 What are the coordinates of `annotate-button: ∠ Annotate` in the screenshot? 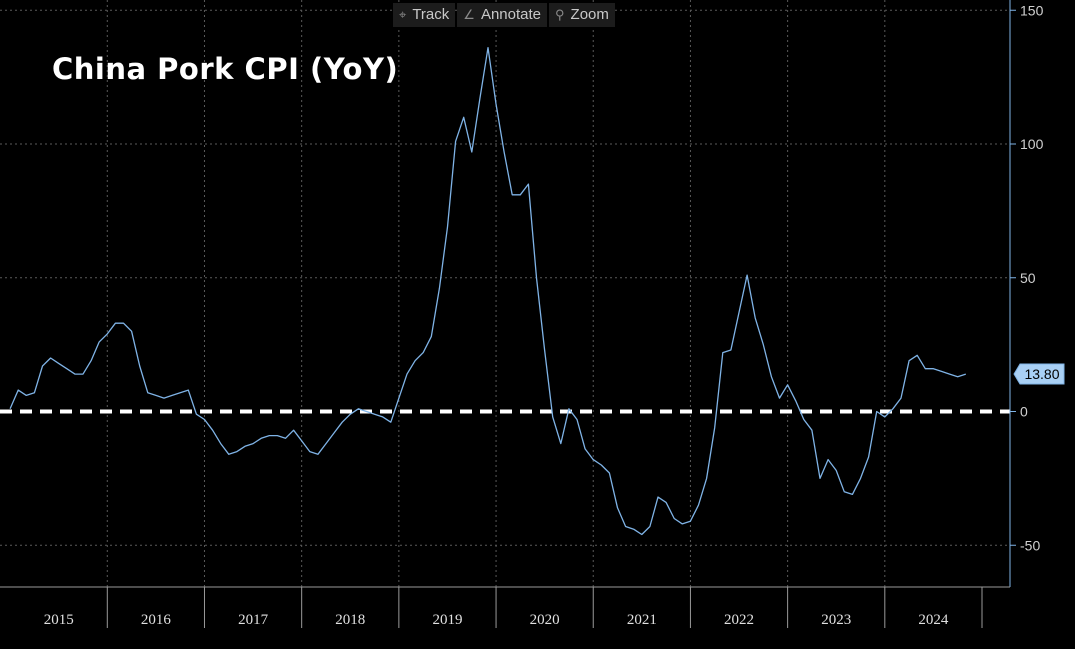 It's located at (502, 15).